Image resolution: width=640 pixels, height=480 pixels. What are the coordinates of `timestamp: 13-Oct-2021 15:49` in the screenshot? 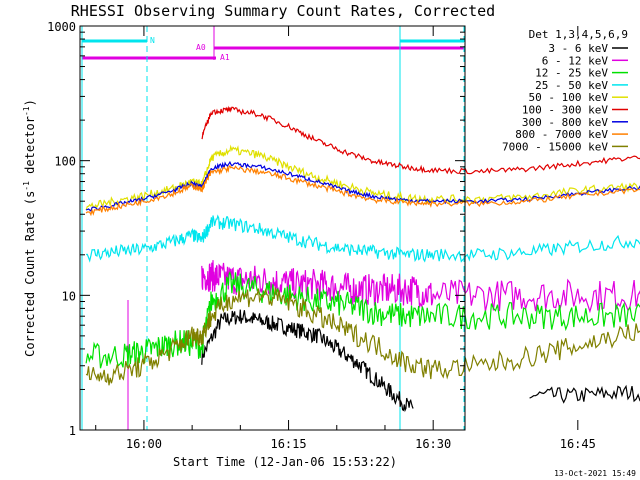 It's located at (595, 473).